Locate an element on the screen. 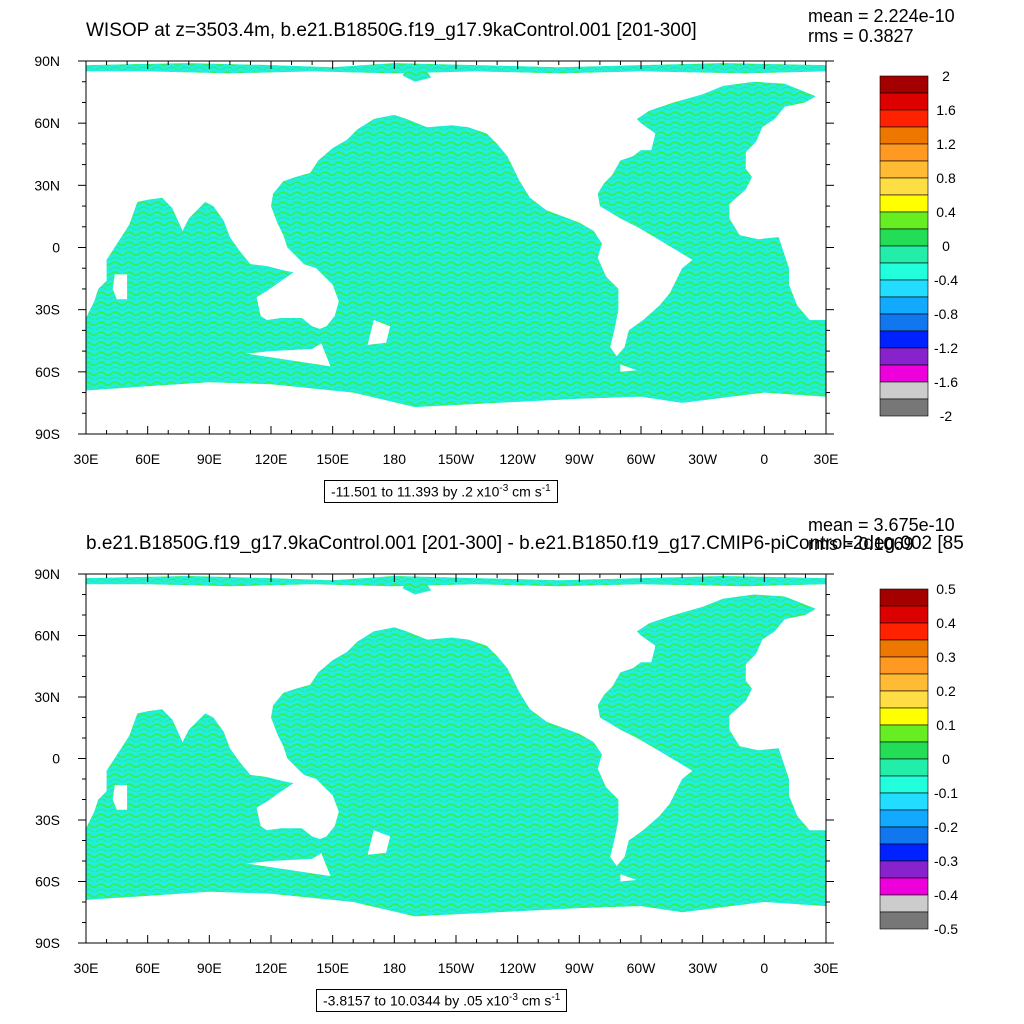 This screenshot has width=1024, height=1024. colorbar-label: -1.6 is located at coordinates (946, 382).